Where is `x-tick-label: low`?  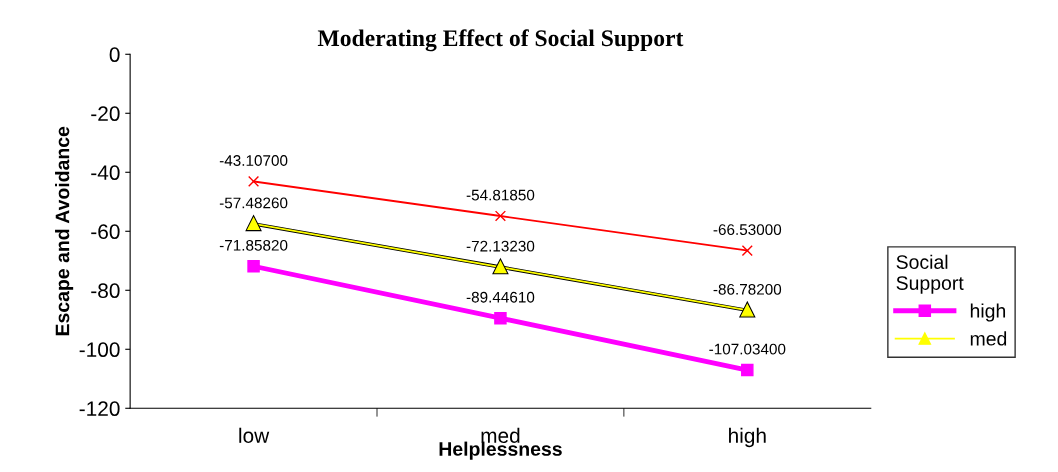 x-tick-label: low is located at coordinates (254, 435).